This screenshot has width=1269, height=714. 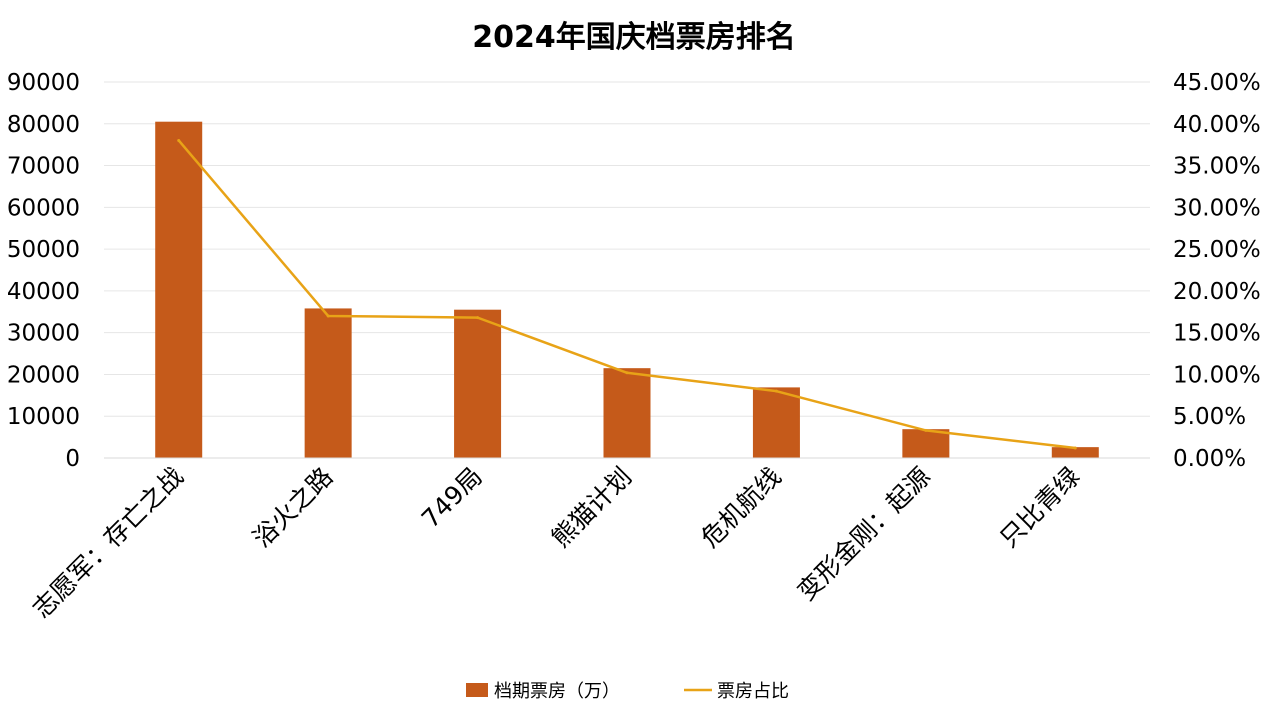 I want to click on right-tick-label: 15.00%, so click(x=1217, y=334).